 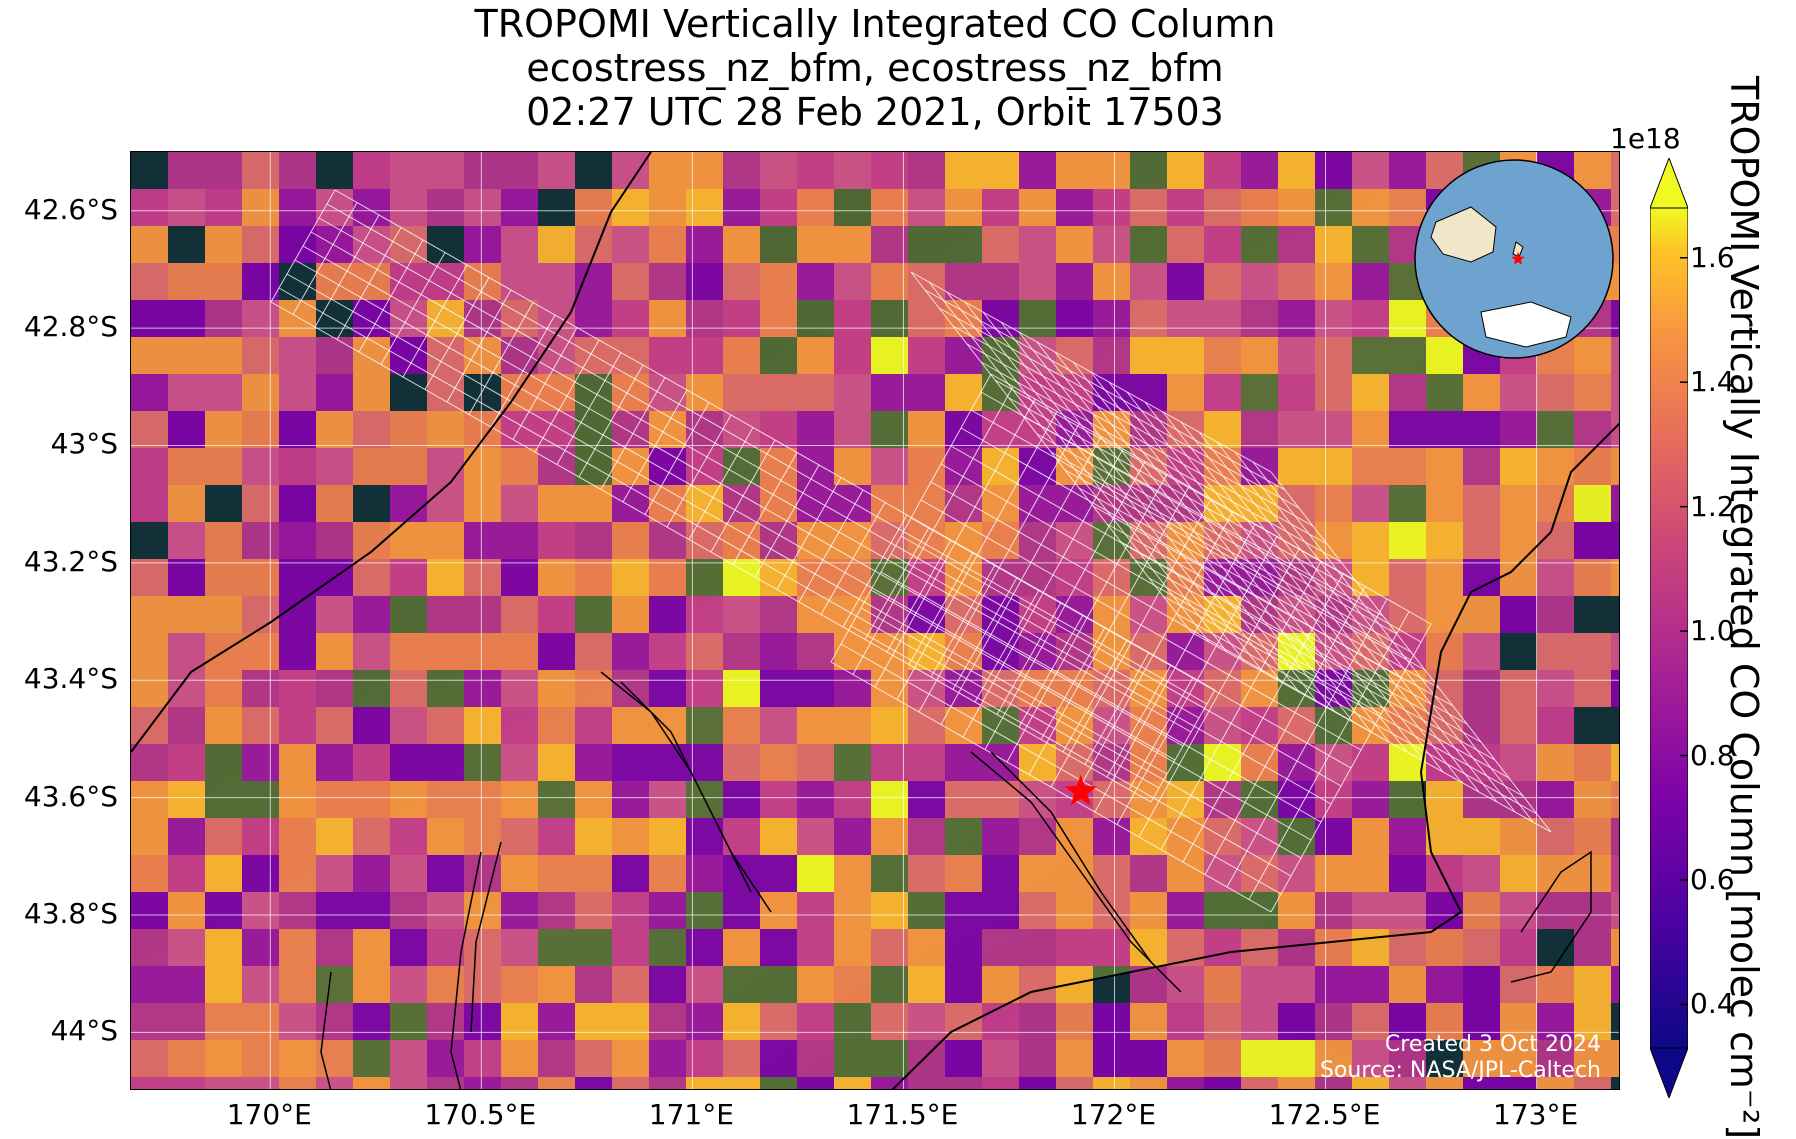 I want to click on latitude-tick-label: 42.8°S, so click(x=70, y=327).